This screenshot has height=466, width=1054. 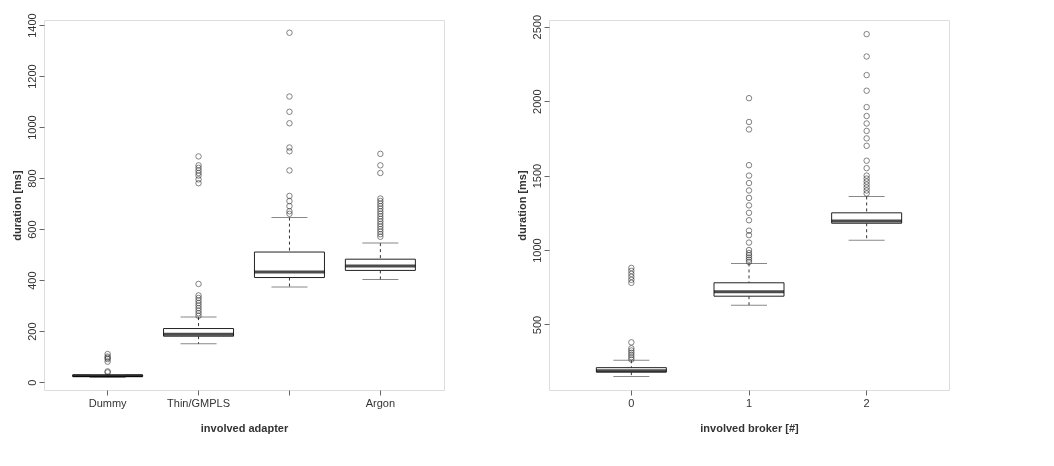 I want to click on x-tick-label: 1, so click(x=749, y=402).